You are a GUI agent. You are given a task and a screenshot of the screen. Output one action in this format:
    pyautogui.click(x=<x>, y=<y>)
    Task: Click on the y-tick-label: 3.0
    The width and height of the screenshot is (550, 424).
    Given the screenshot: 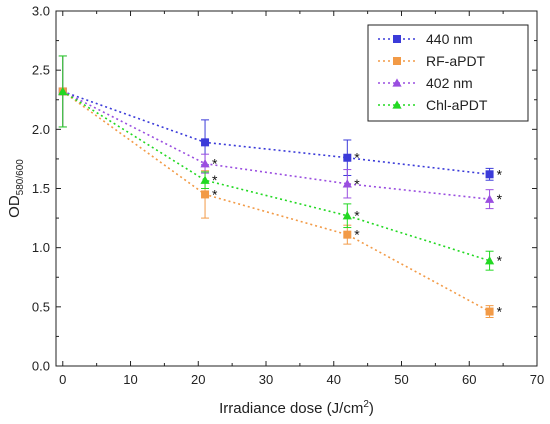 What is the action you would take?
    pyautogui.click(x=41, y=11)
    